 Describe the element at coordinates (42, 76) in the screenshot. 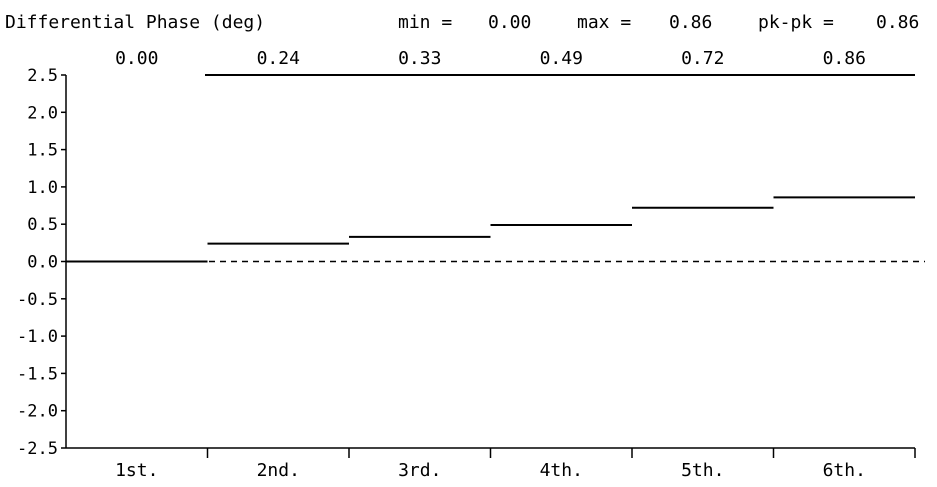

I see `y-tick-label: 2.5` at that location.